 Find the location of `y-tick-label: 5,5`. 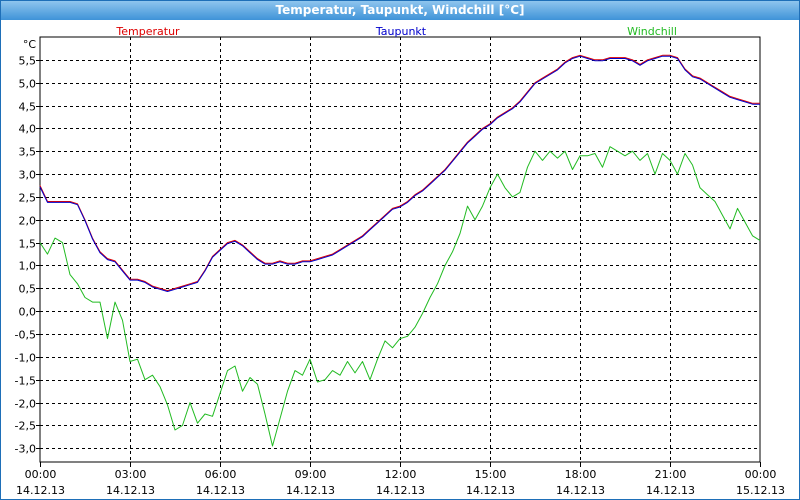

y-tick-label: 5,5 is located at coordinates (28, 61).